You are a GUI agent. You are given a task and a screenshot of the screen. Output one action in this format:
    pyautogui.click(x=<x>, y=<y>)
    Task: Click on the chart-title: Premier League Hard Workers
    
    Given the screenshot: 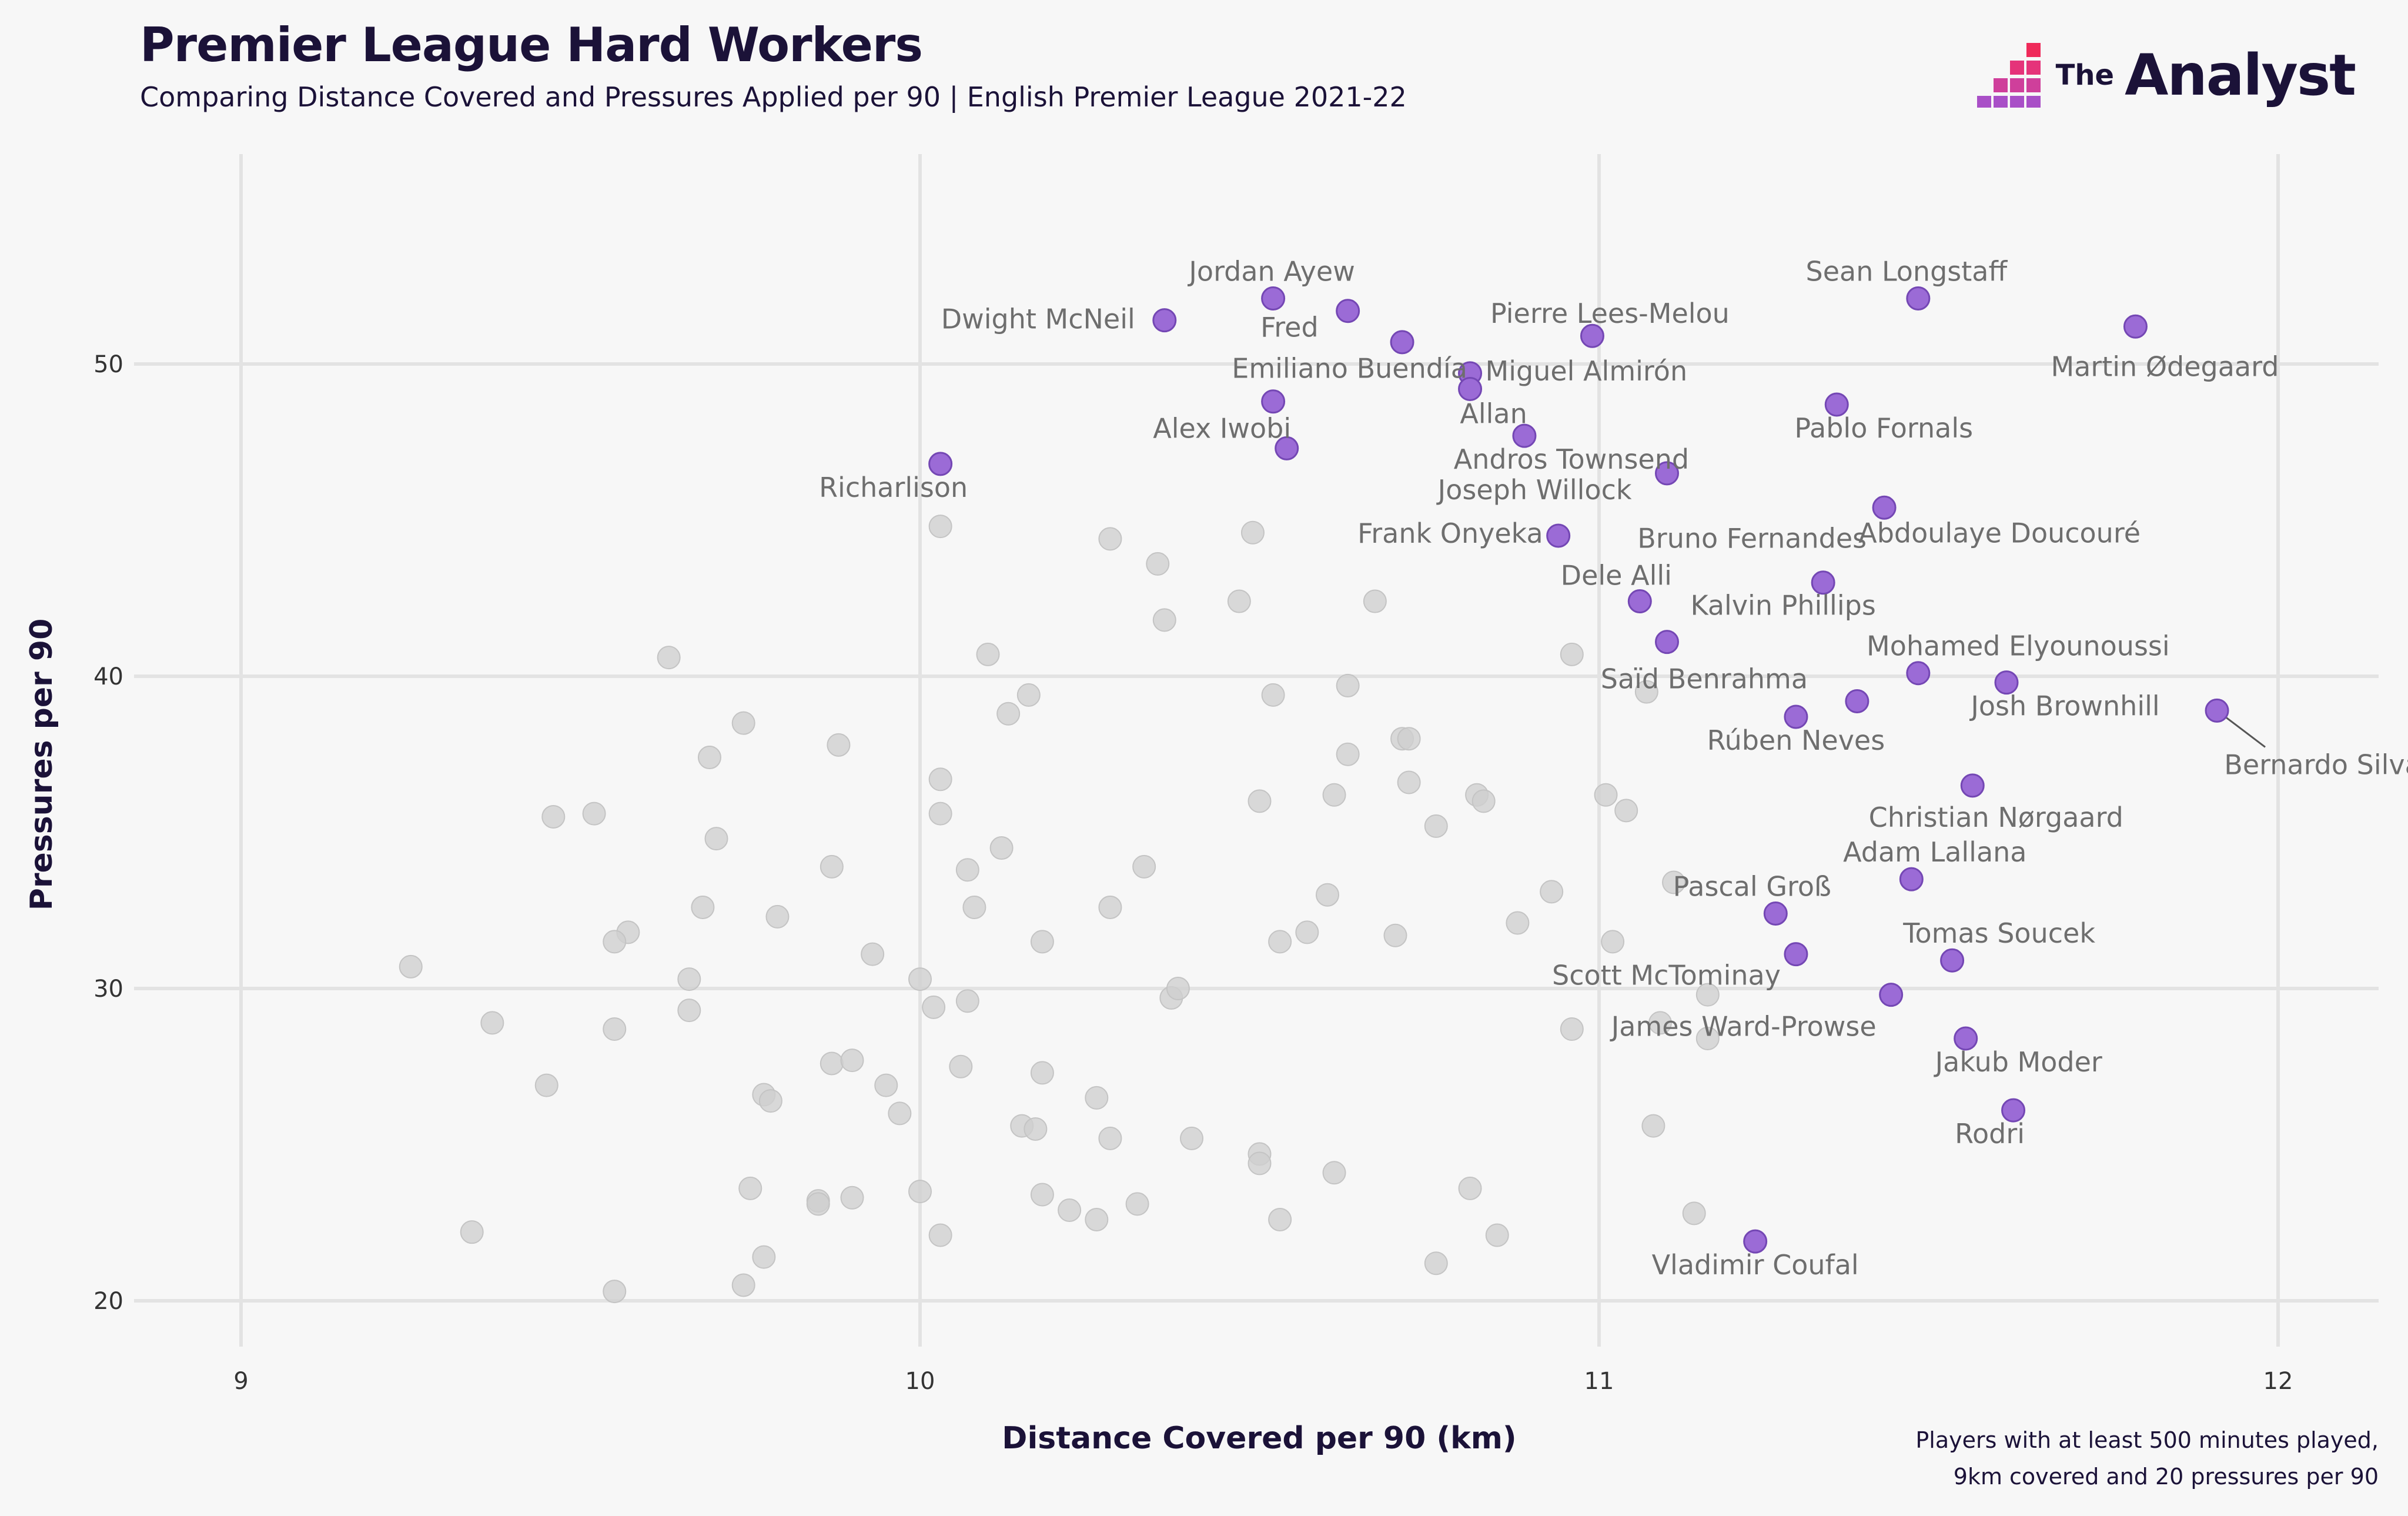 What is the action you would take?
    pyautogui.click(x=531, y=45)
    